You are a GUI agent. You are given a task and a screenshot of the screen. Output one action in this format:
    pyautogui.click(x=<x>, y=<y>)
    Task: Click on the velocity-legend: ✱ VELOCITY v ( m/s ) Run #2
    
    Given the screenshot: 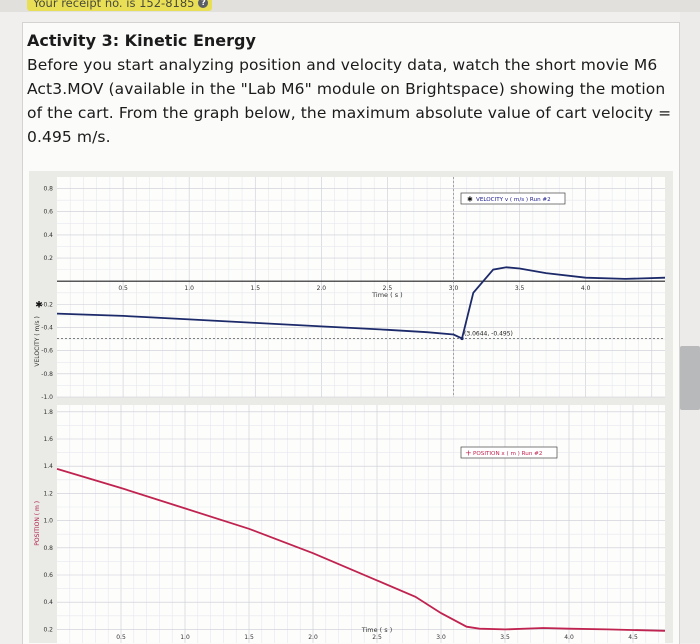 What is the action you would take?
    pyautogui.click(x=513, y=198)
    